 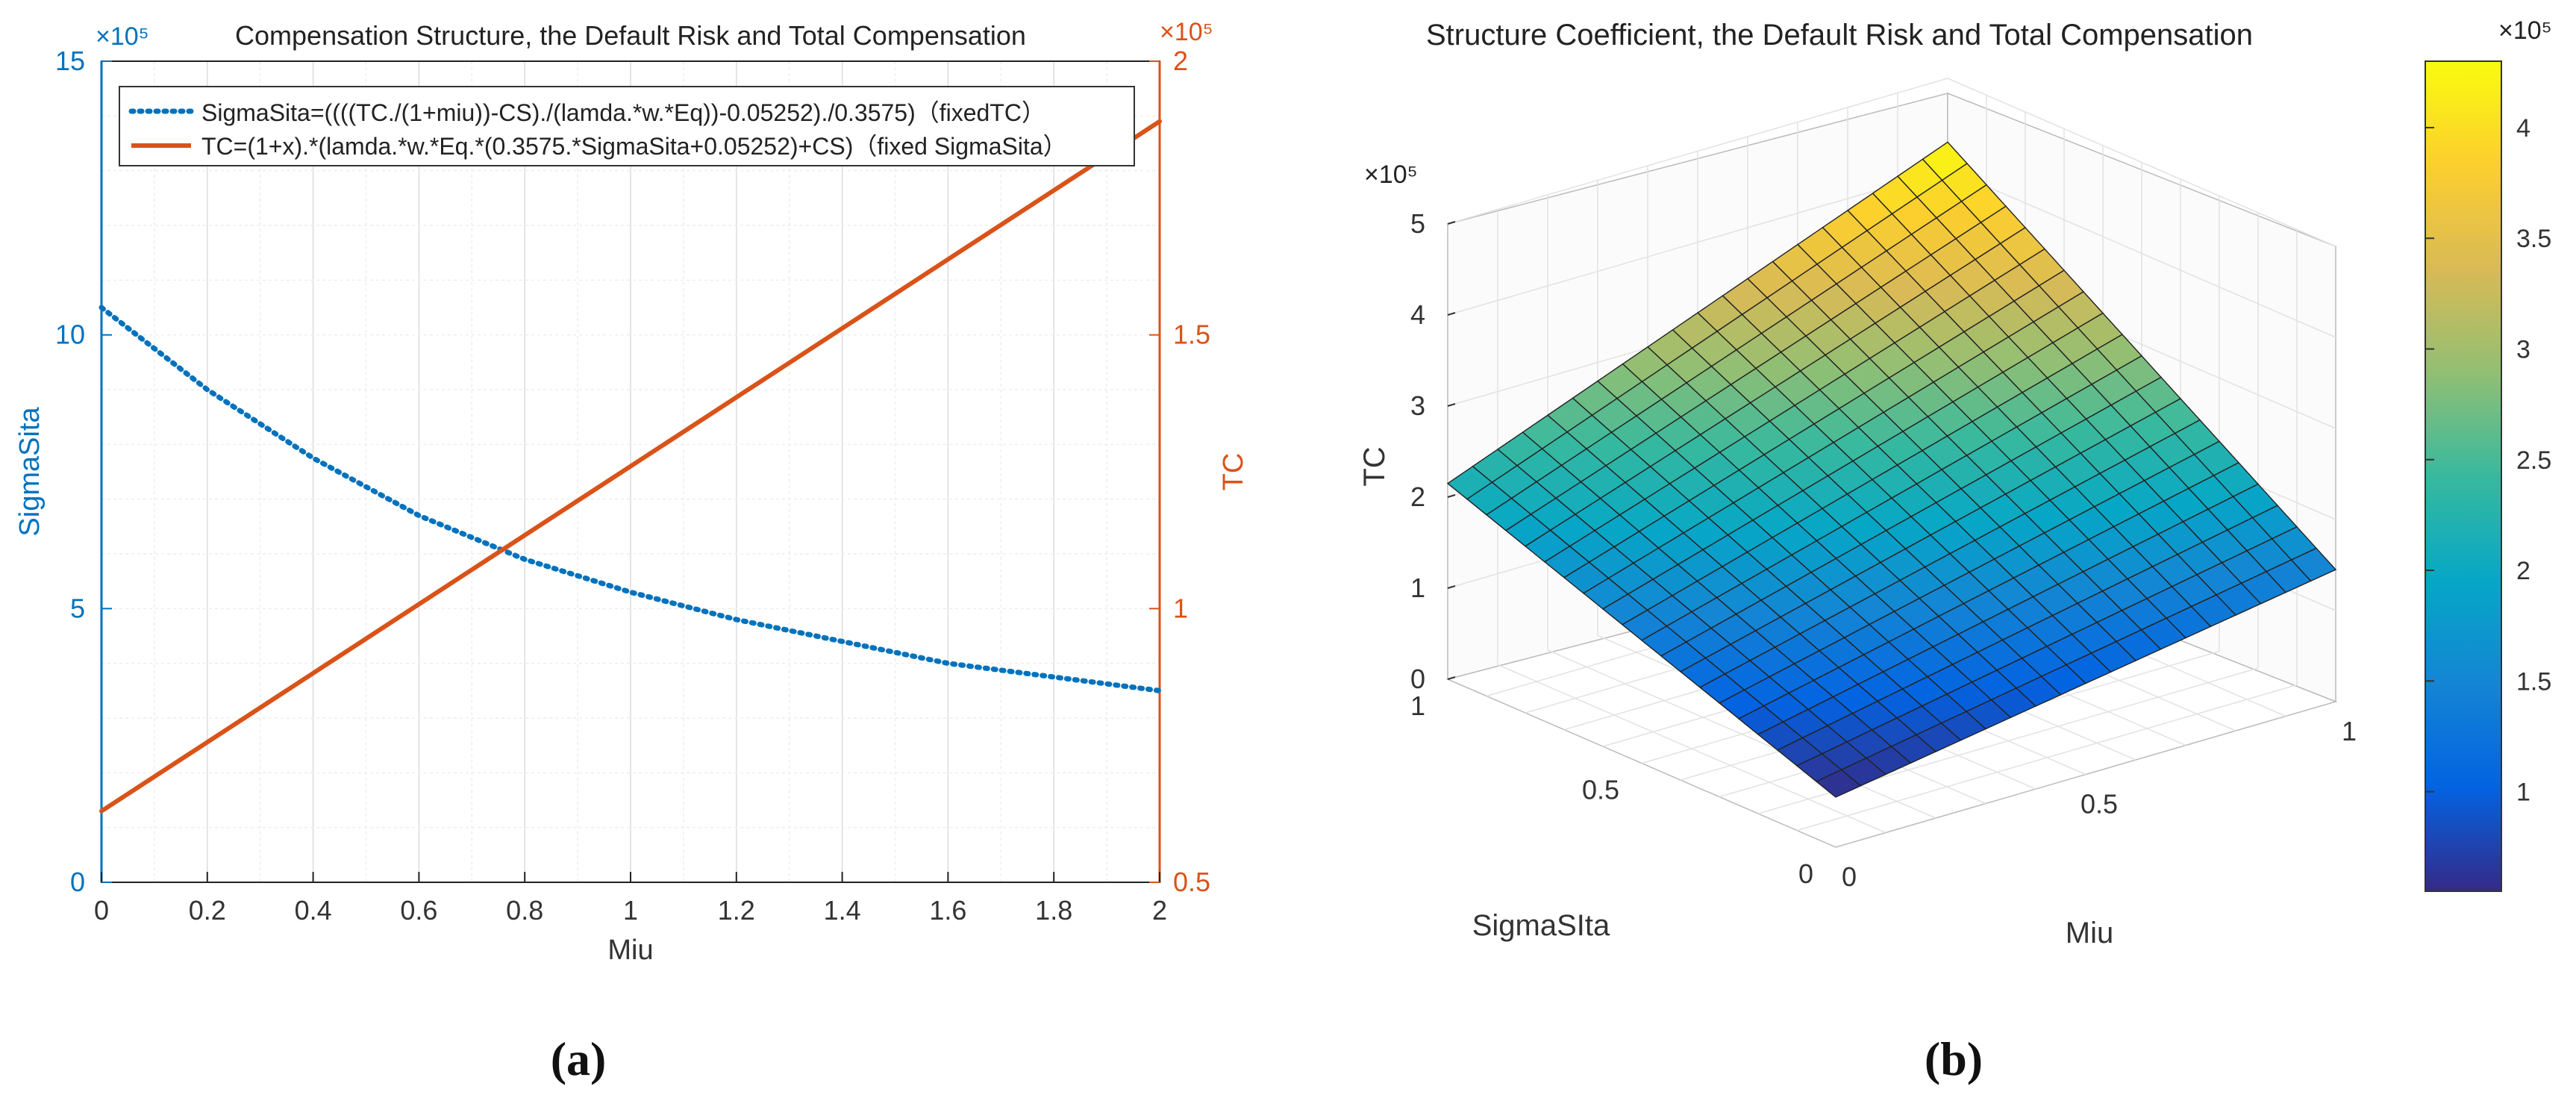 I want to click on left-y-exponent: ×10⁵, so click(x=122, y=36).